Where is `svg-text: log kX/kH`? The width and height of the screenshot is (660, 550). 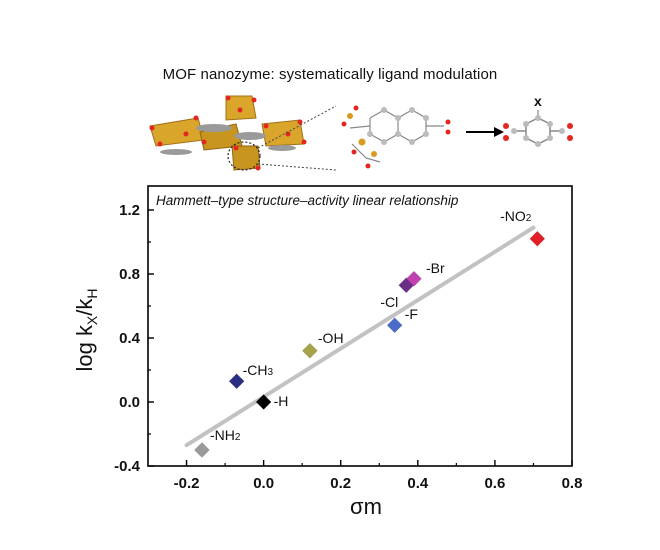 svg-text: log kX/kH is located at coordinates (86, 329).